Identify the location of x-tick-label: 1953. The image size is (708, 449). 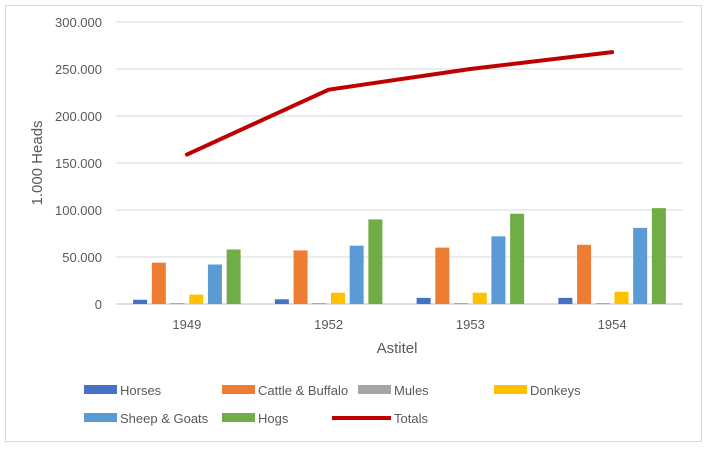
(470, 324).